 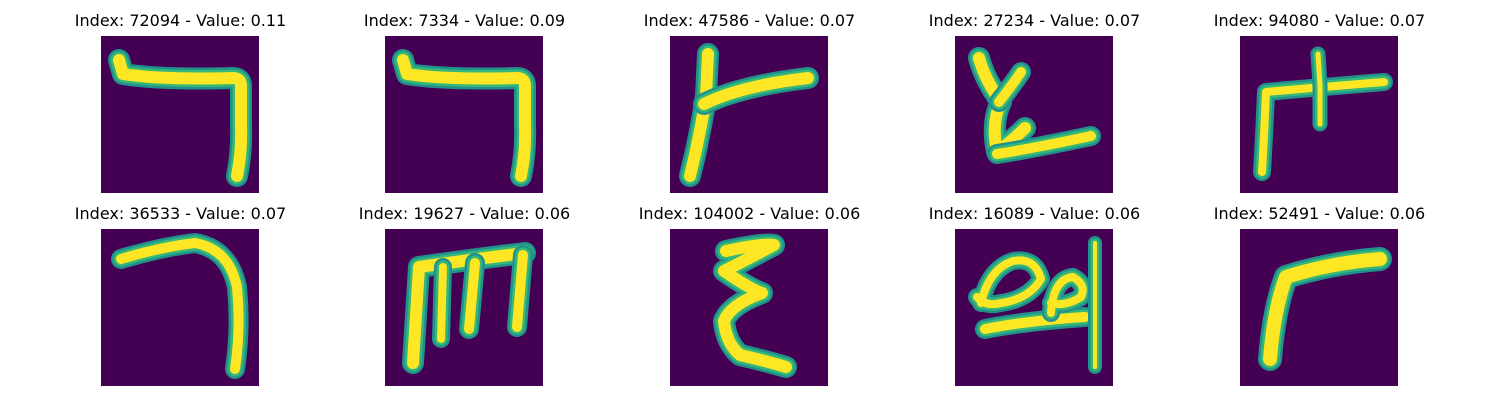 I want to click on panel-8: Index: 104002 - Value: 0.06, so click(x=749, y=294).